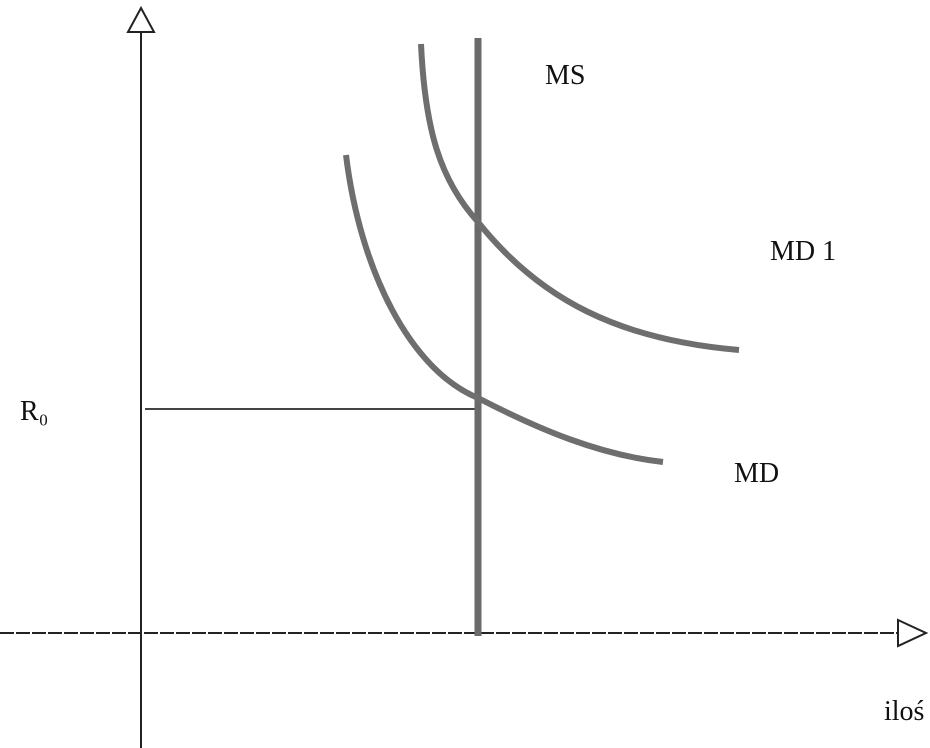  Describe the element at coordinates (34, 411) in the screenshot. I see `r0-label: R₀` at that location.